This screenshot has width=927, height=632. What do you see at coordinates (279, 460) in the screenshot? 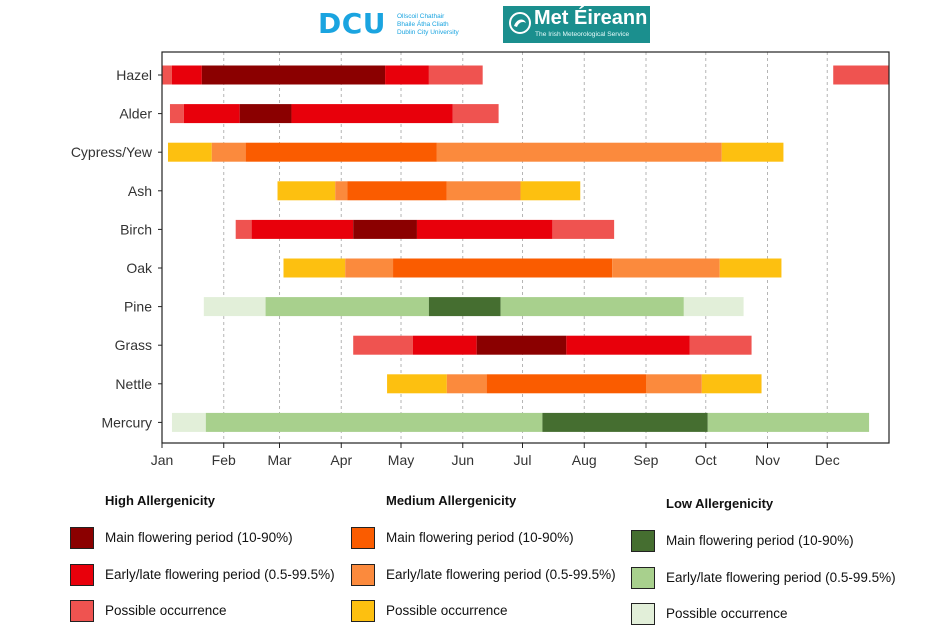
I see `x-tick-label-mar: Mar` at bounding box center [279, 460].